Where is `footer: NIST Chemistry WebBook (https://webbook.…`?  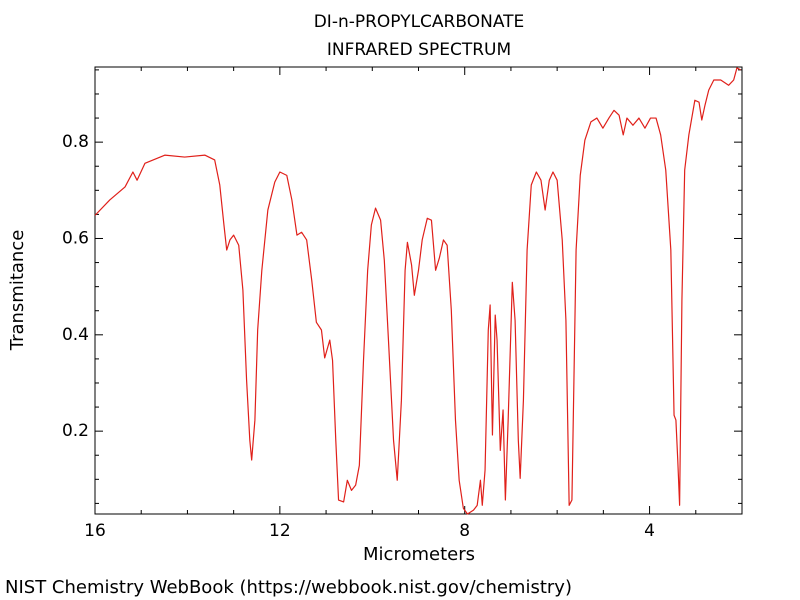
footer: NIST Chemistry WebBook (https://webbook.… is located at coordinates (288, 587).